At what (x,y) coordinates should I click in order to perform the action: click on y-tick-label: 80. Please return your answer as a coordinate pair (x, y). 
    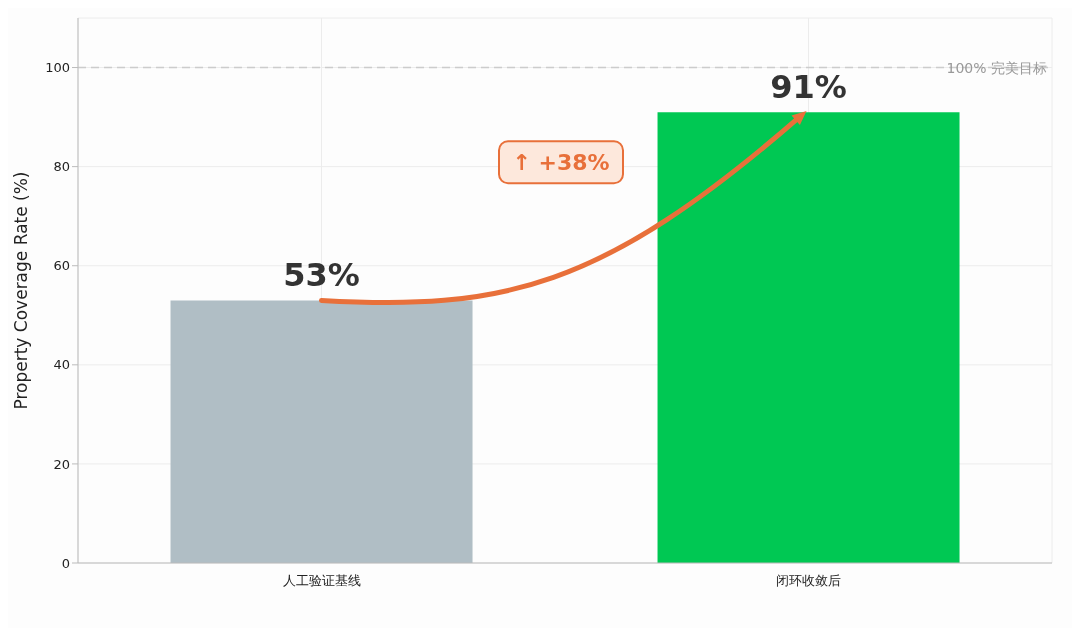
    Looking at the image, I should click on (61, 167).